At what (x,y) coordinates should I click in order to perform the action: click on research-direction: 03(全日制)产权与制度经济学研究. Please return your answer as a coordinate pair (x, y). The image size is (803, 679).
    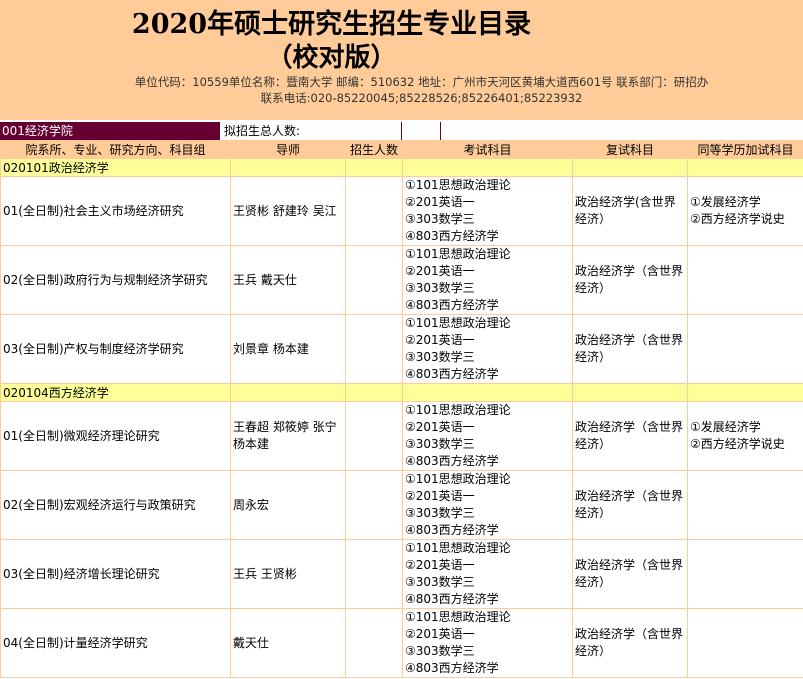
    Looking at the image, I should click on (115, 349).